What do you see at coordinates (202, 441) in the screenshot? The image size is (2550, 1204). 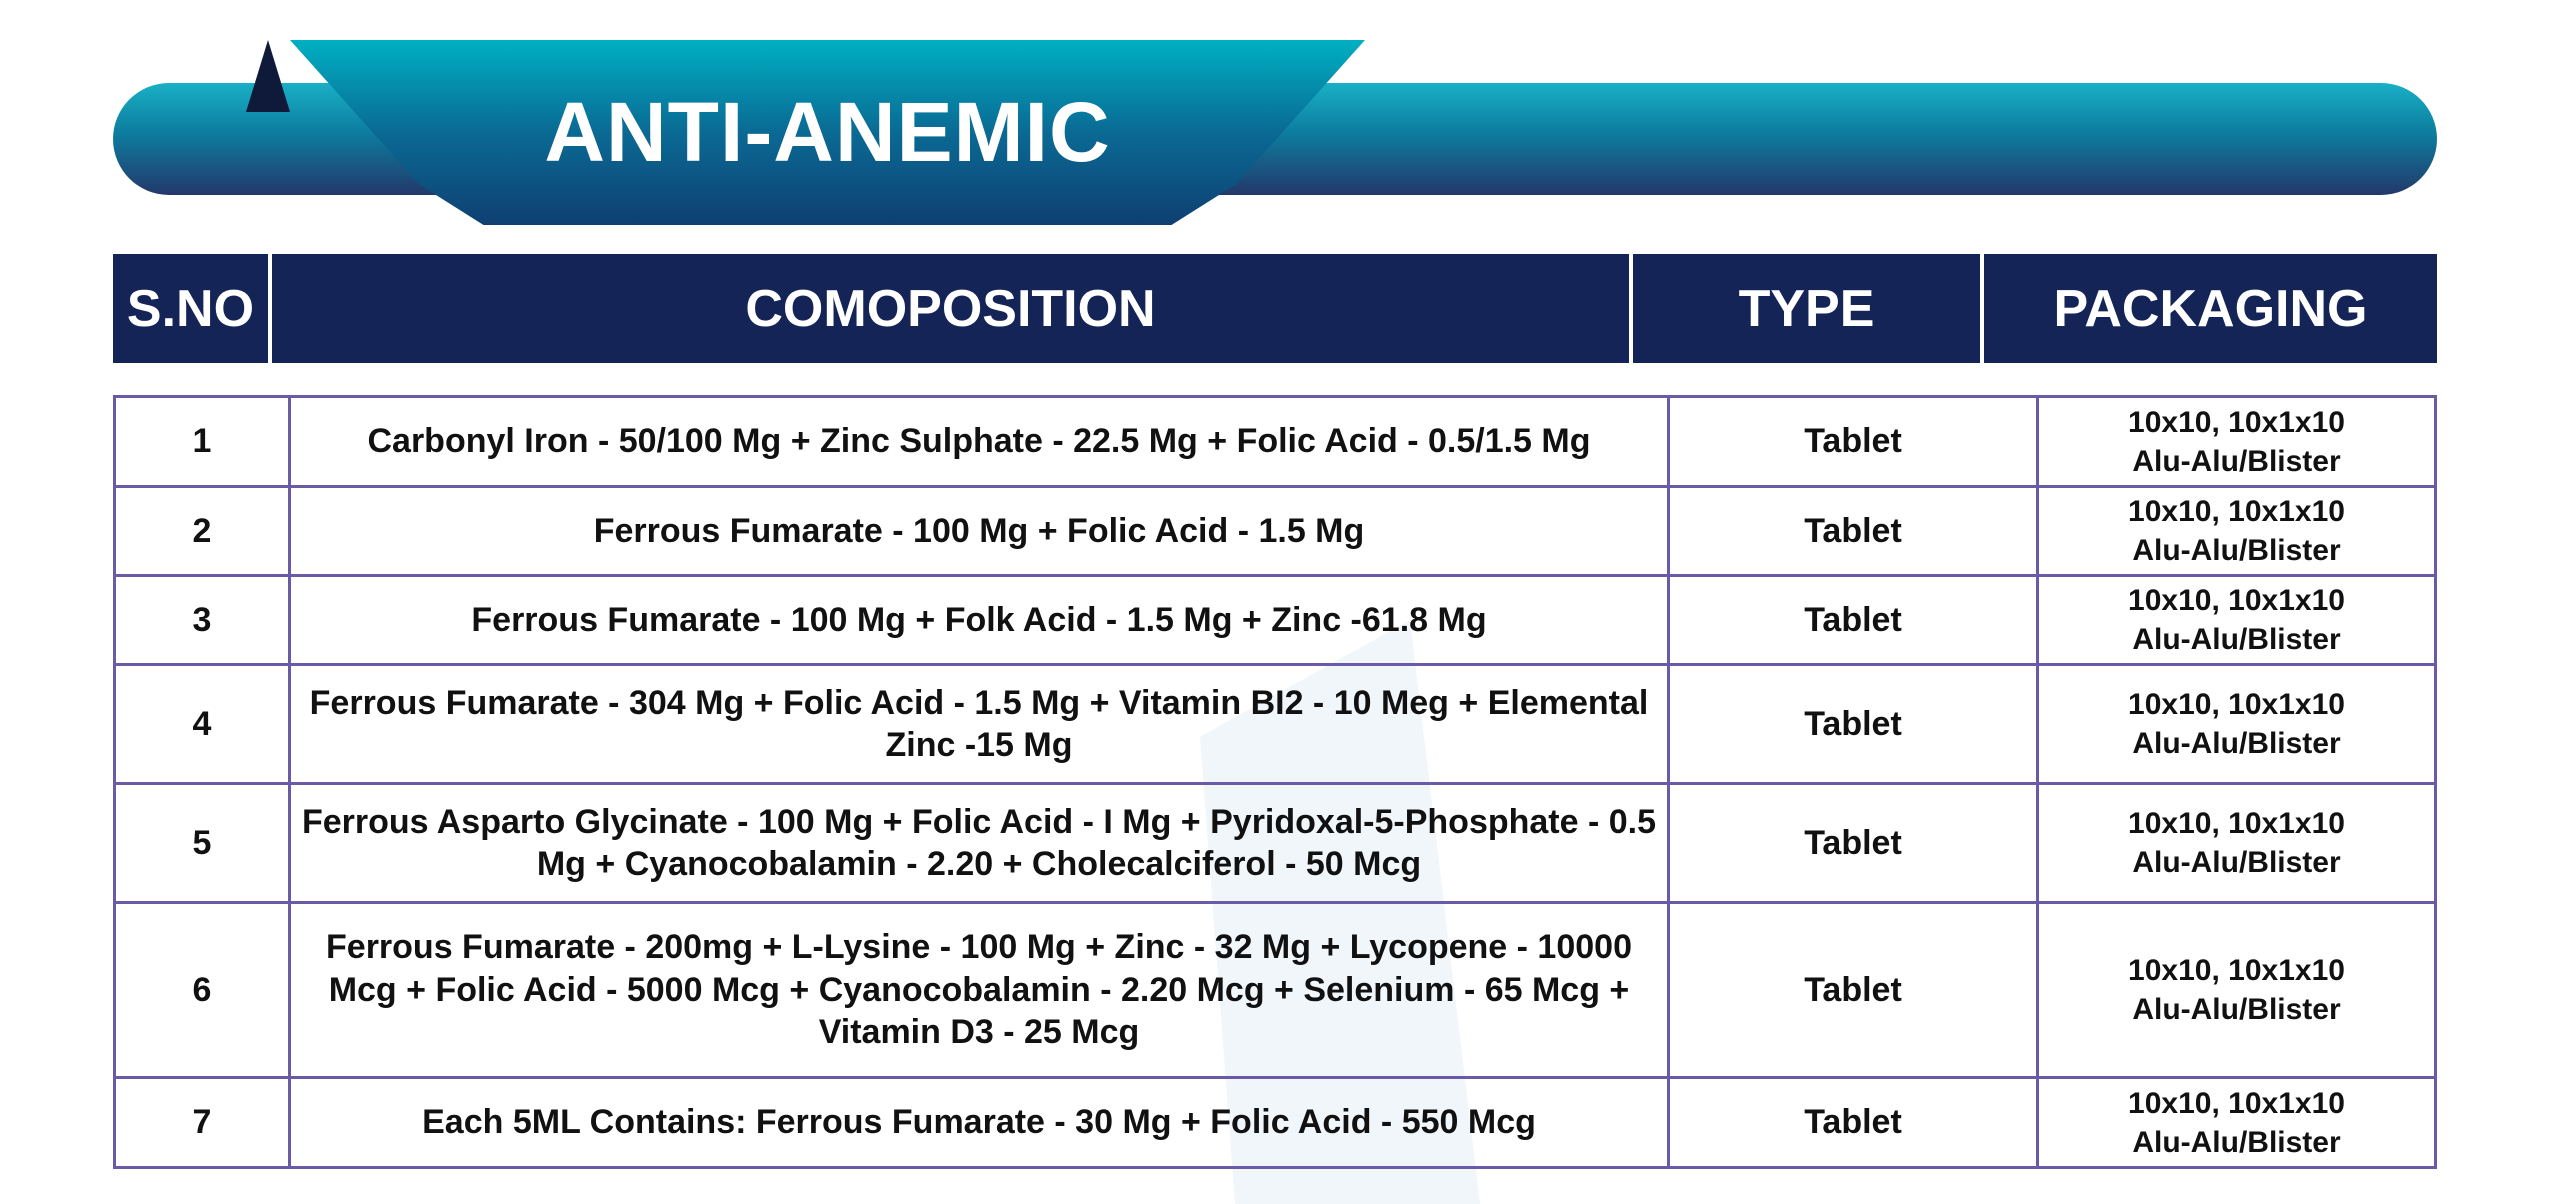 I see `cell-sno: 1` at bounding box center [202, 441].